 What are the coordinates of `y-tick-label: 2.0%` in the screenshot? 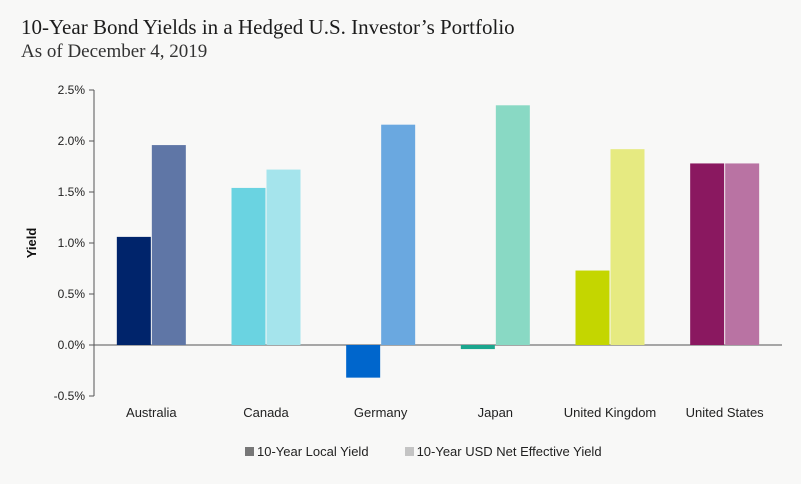 It's located at (72, 141).